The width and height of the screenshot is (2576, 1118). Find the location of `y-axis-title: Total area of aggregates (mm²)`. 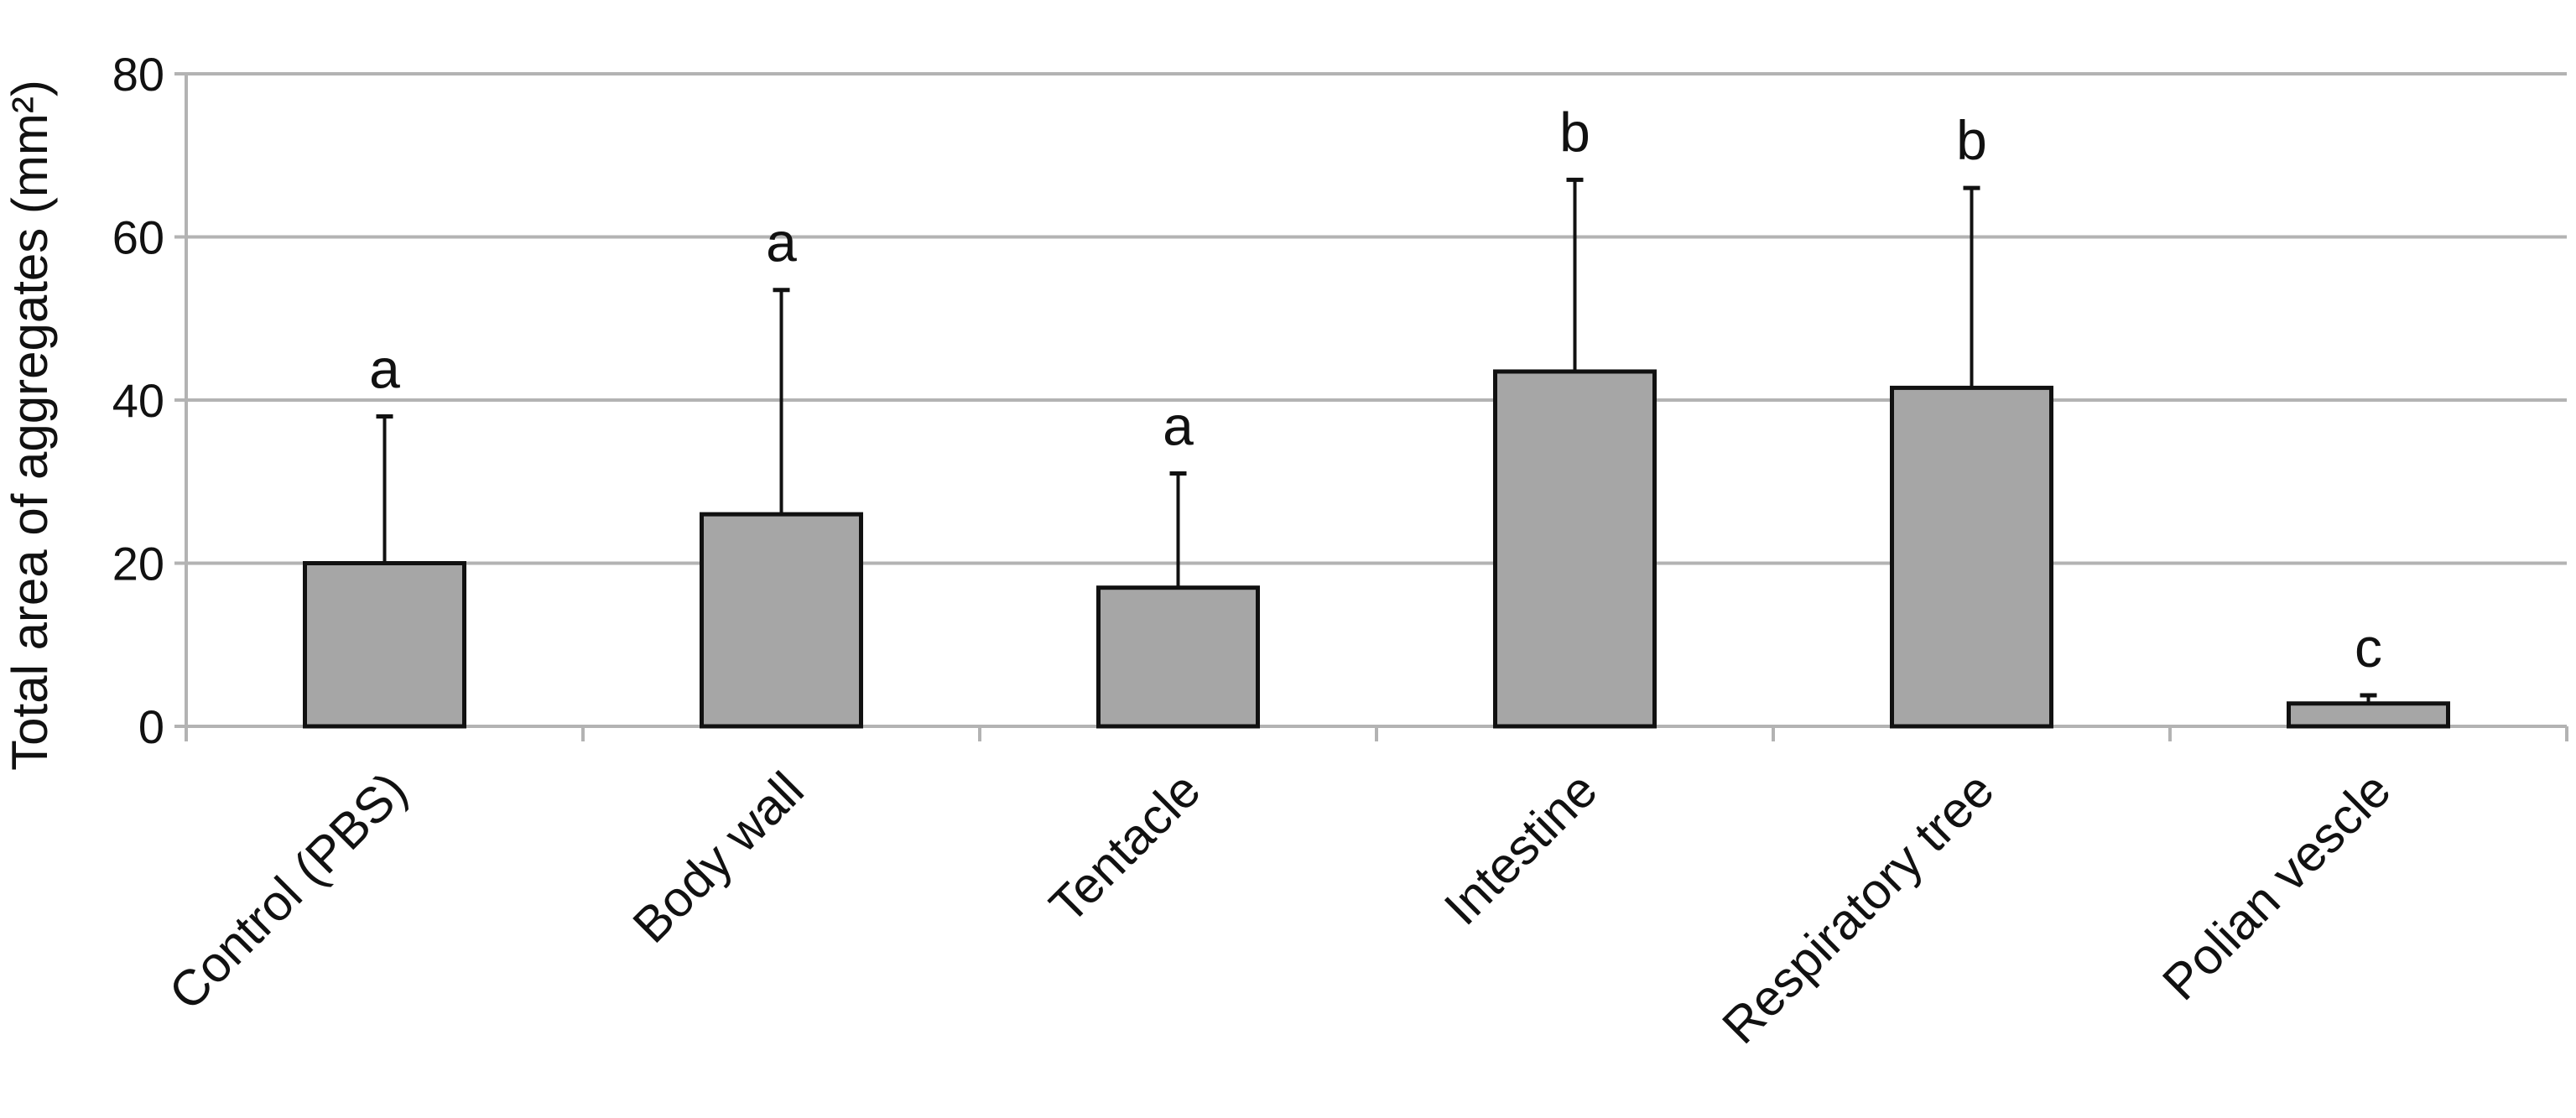

y-axis-title: Total area of aggregates (mm²) is located at coordinates (30, 426).